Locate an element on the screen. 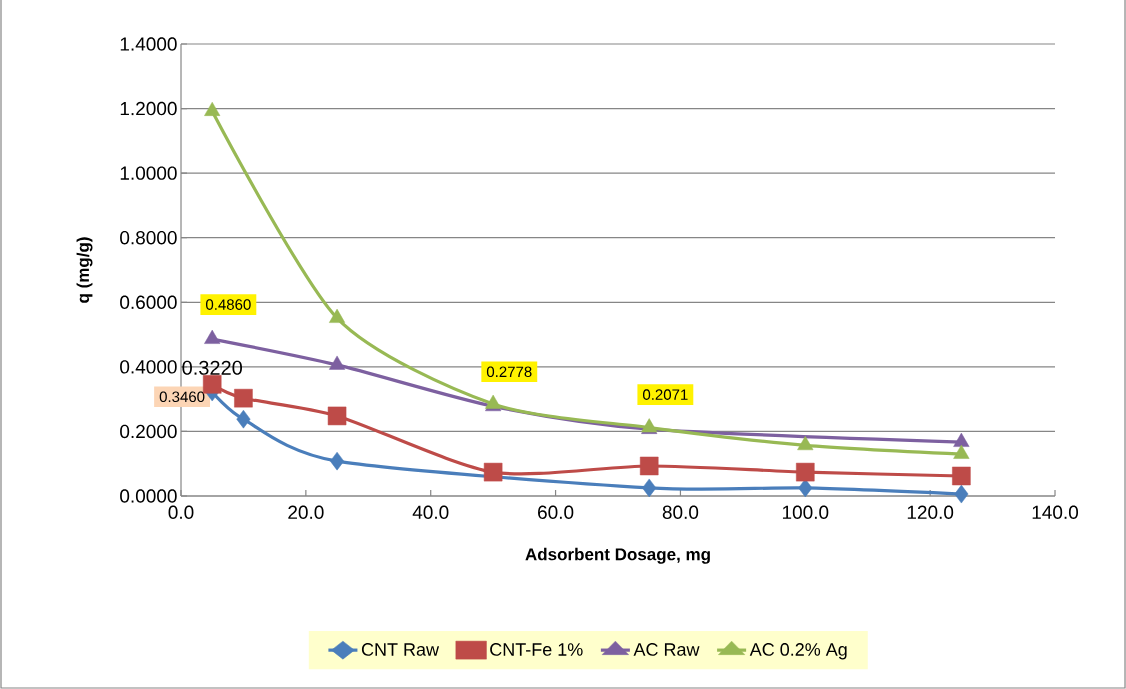  data-label: 0.3220 is located at coordinates (212, 367).